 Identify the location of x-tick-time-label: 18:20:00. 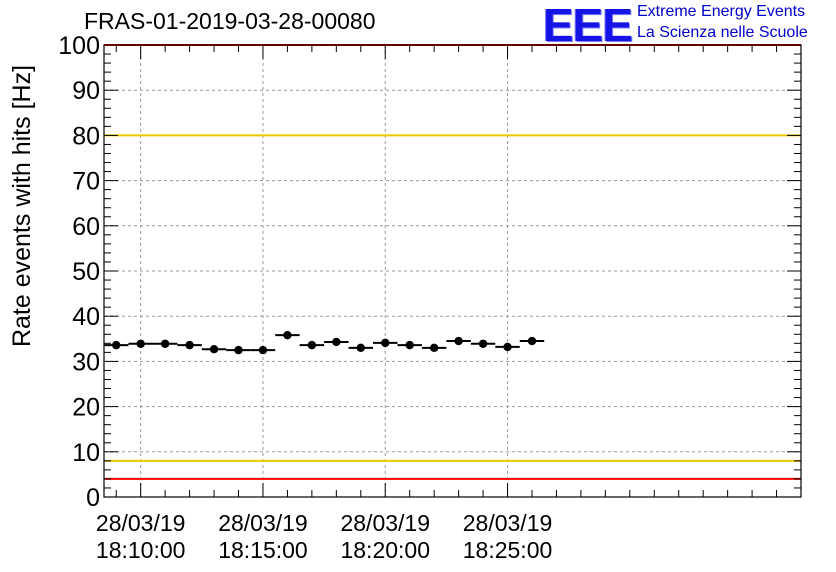
(385, 550).